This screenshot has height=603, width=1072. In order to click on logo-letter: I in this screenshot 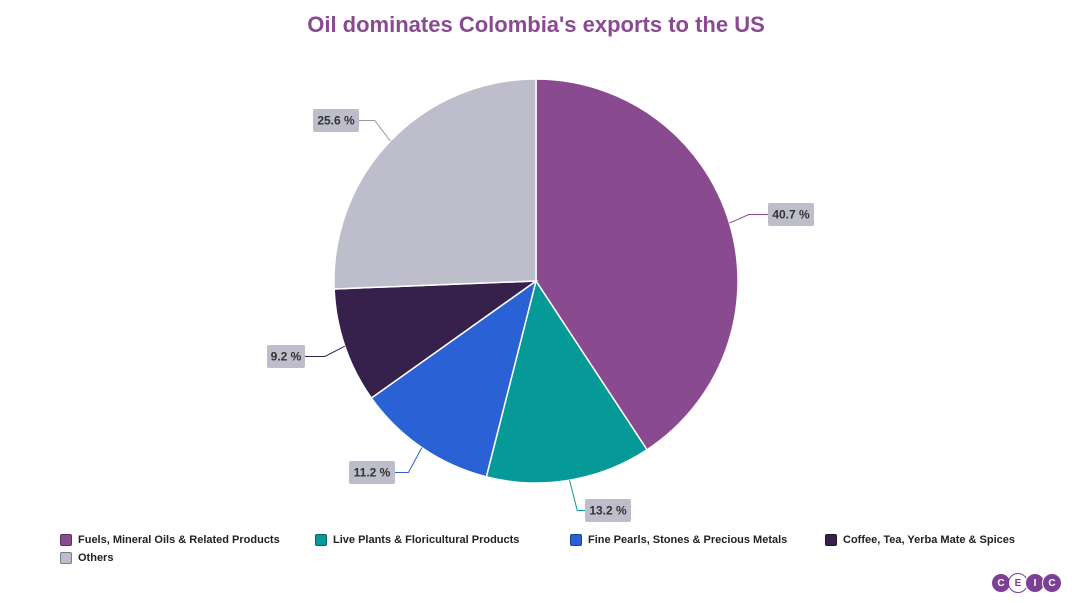, I will do `click(1035, 583)`.